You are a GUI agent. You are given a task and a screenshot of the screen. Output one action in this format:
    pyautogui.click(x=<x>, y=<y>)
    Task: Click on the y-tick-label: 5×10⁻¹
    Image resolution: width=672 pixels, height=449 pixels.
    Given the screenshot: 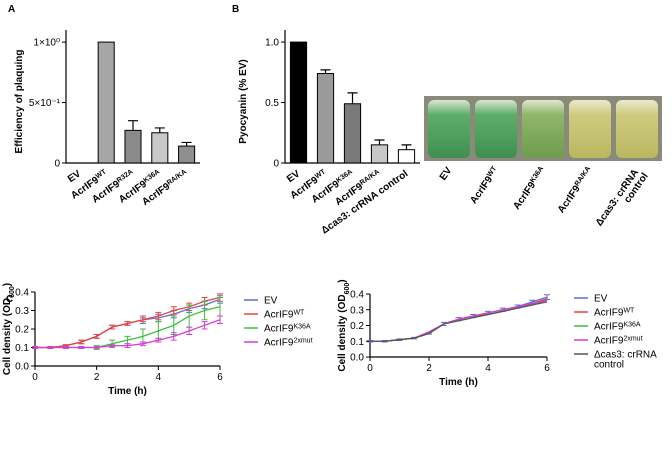 What is the action you would take?
    pyautogui.click(x=45, y=103)
    